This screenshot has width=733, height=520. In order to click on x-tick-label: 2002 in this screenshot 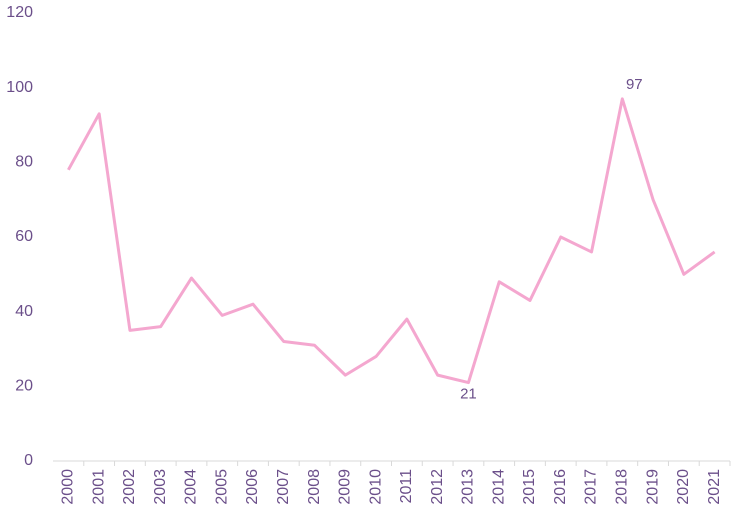, I will do `click(129, 487)`.